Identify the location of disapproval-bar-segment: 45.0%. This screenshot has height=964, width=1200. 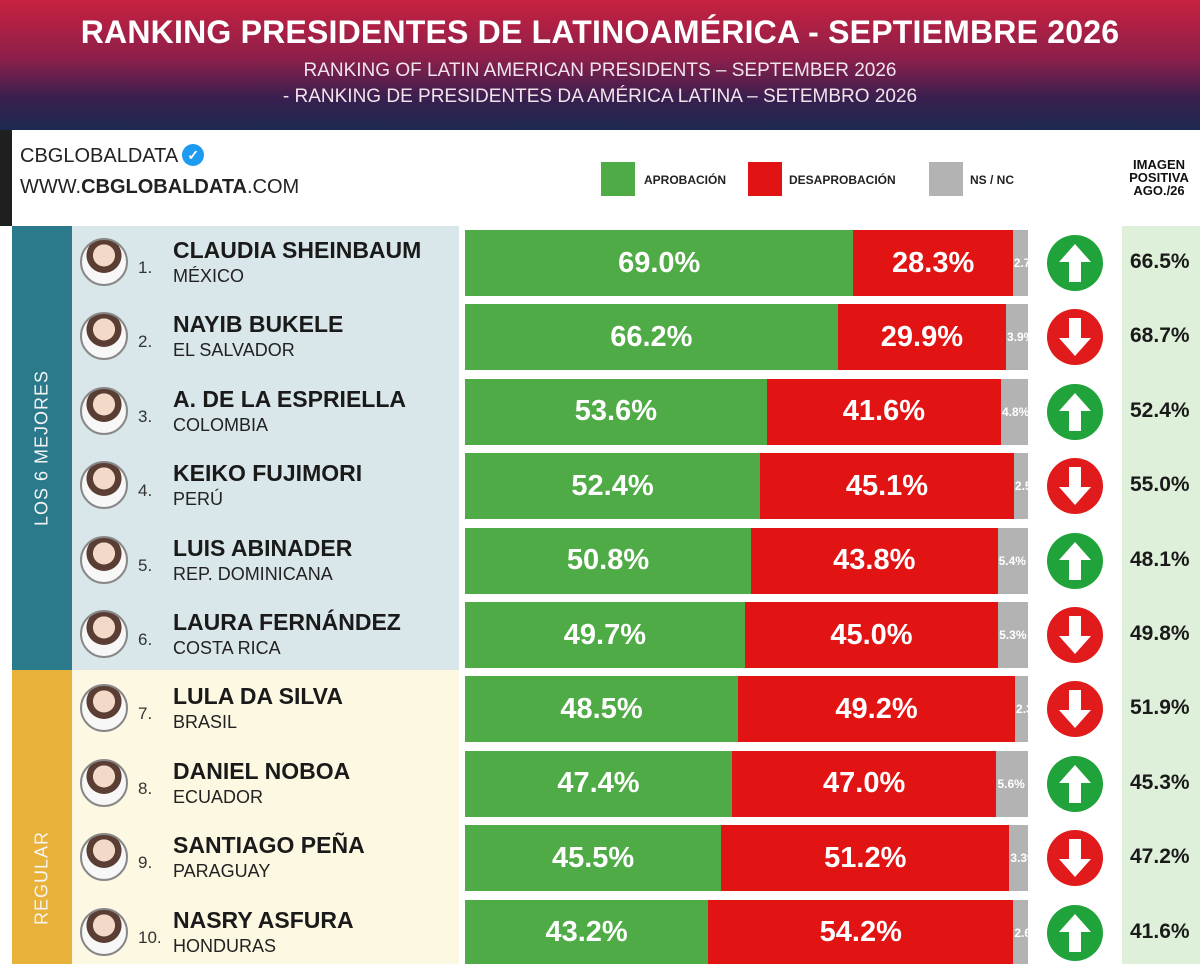
(871, 635).